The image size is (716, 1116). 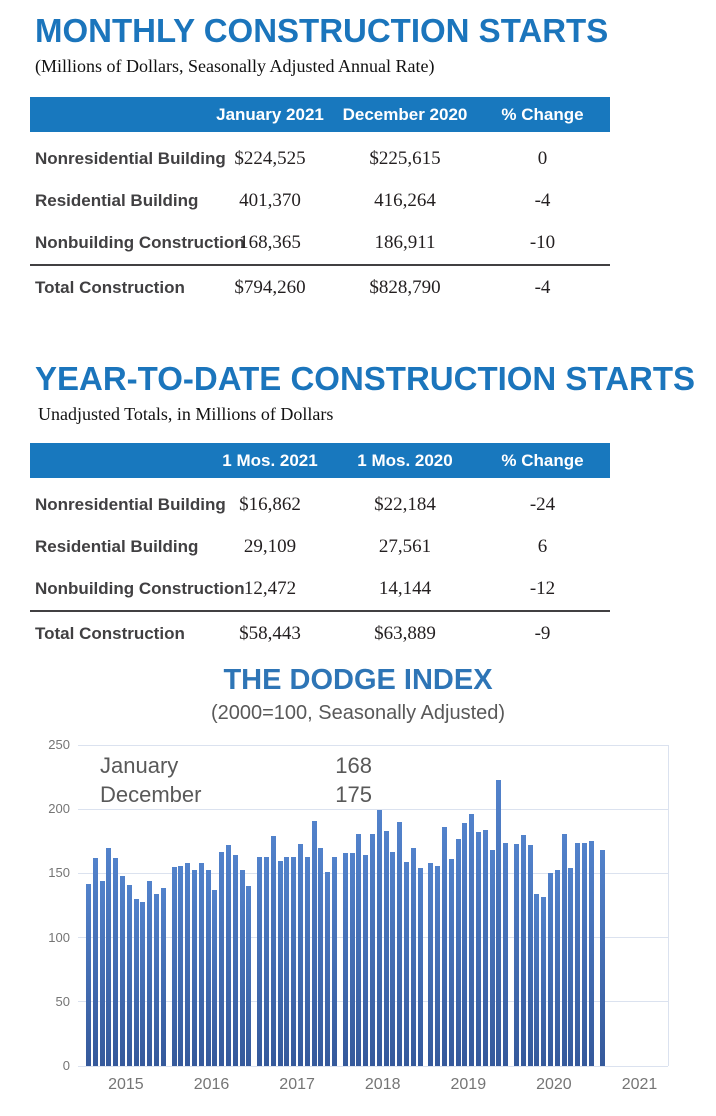 I want to click on row-value-2: 416,264, so click(x=405, y=200).